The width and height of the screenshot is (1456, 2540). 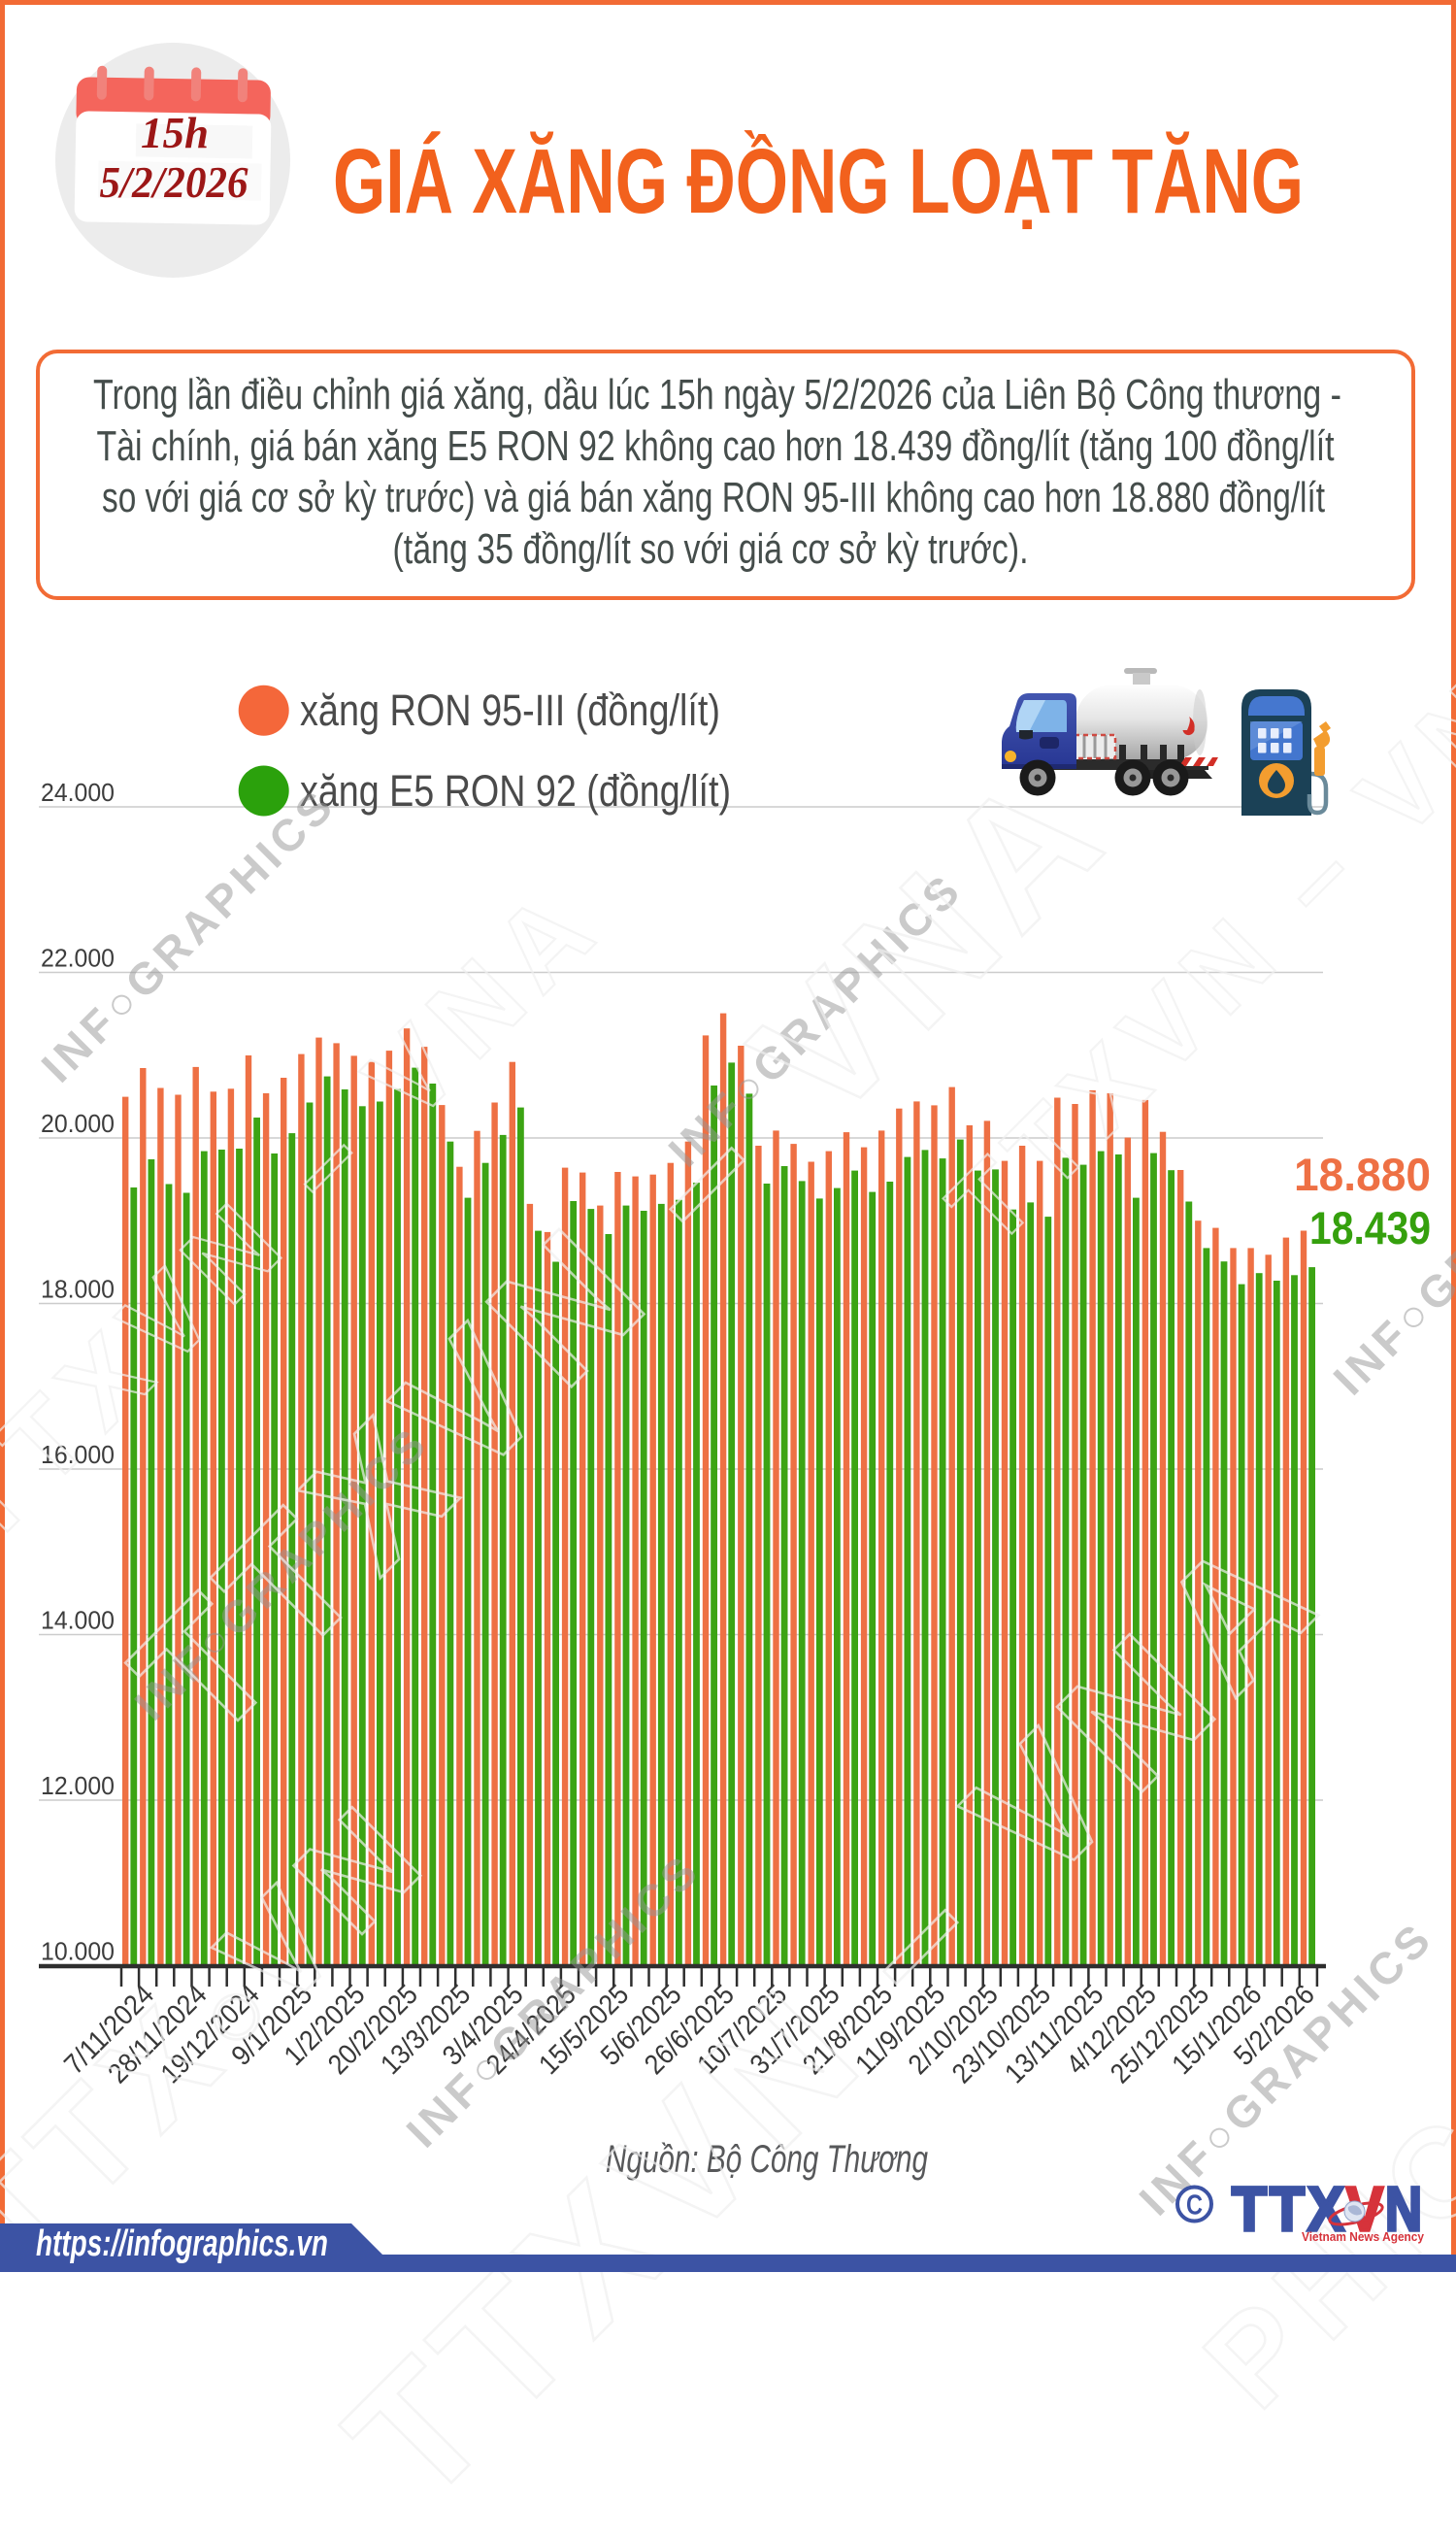 I want to click on svg-text: C, so click(x=1194, y=2206).